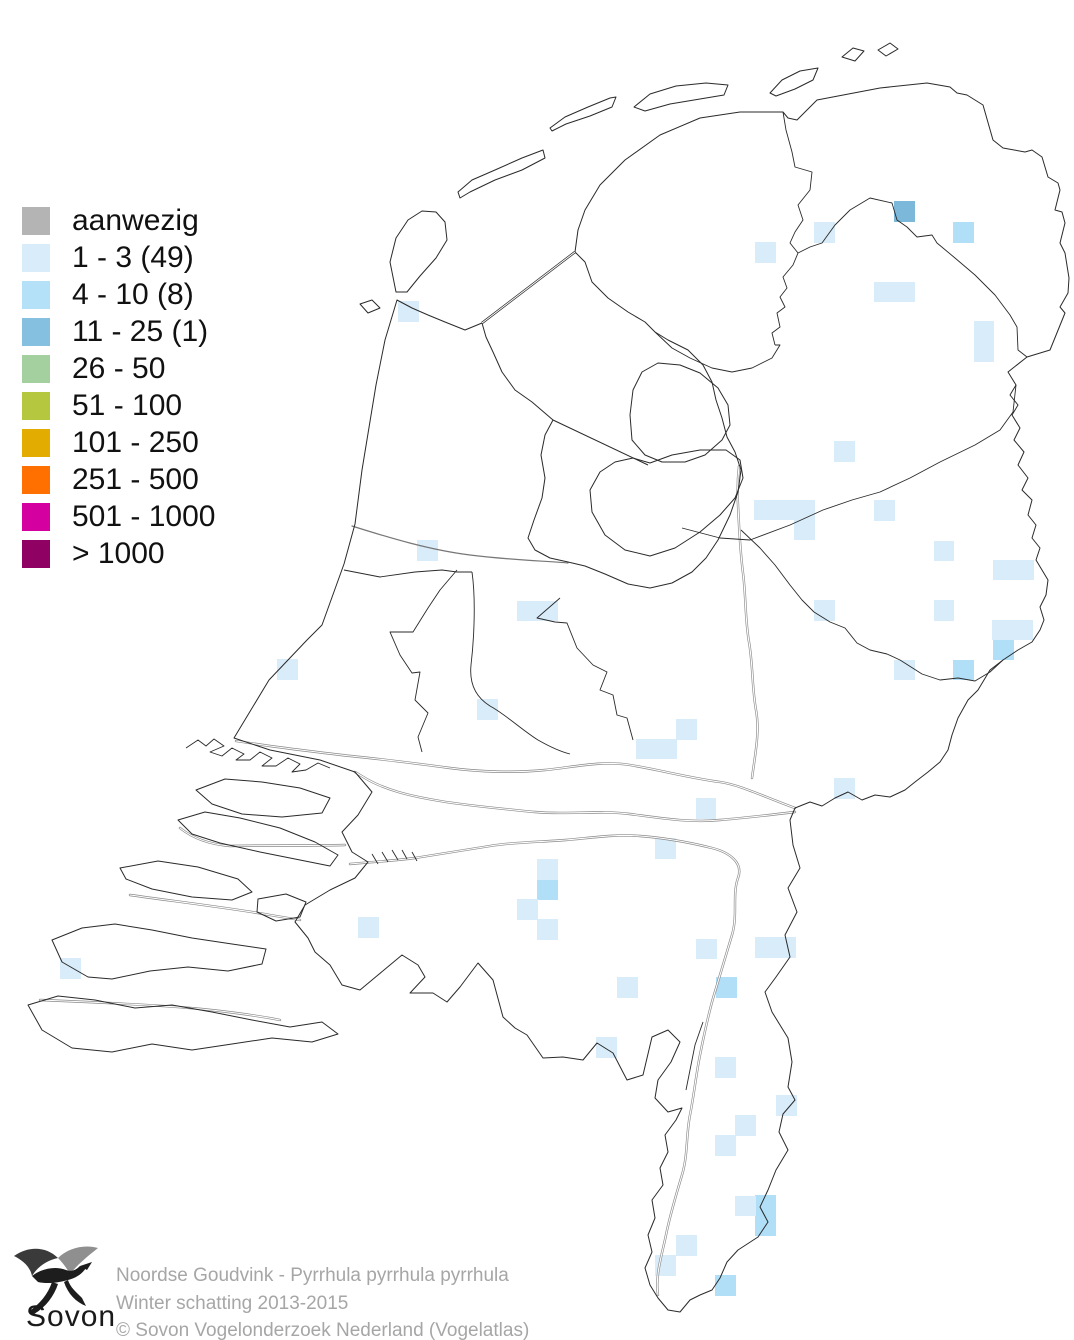 The height and width of the screenshot is (1340, 1074). Describe the element at coordinates (575, 796) in the screenshot. I see `river-waal` at that location.